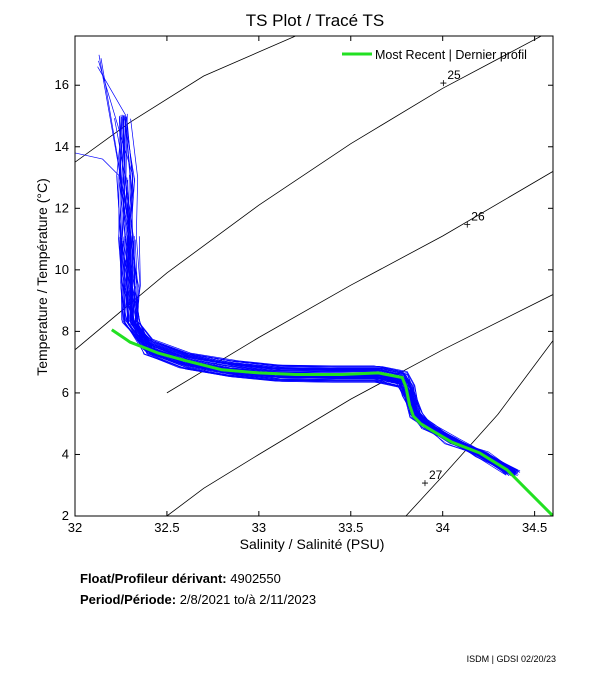 This screenshot has width=611, height=675. What do you see at coordinates (288, 599) in the screenshot?
I see `period-end: 2/11/2023` at bounding box center [288, 599].